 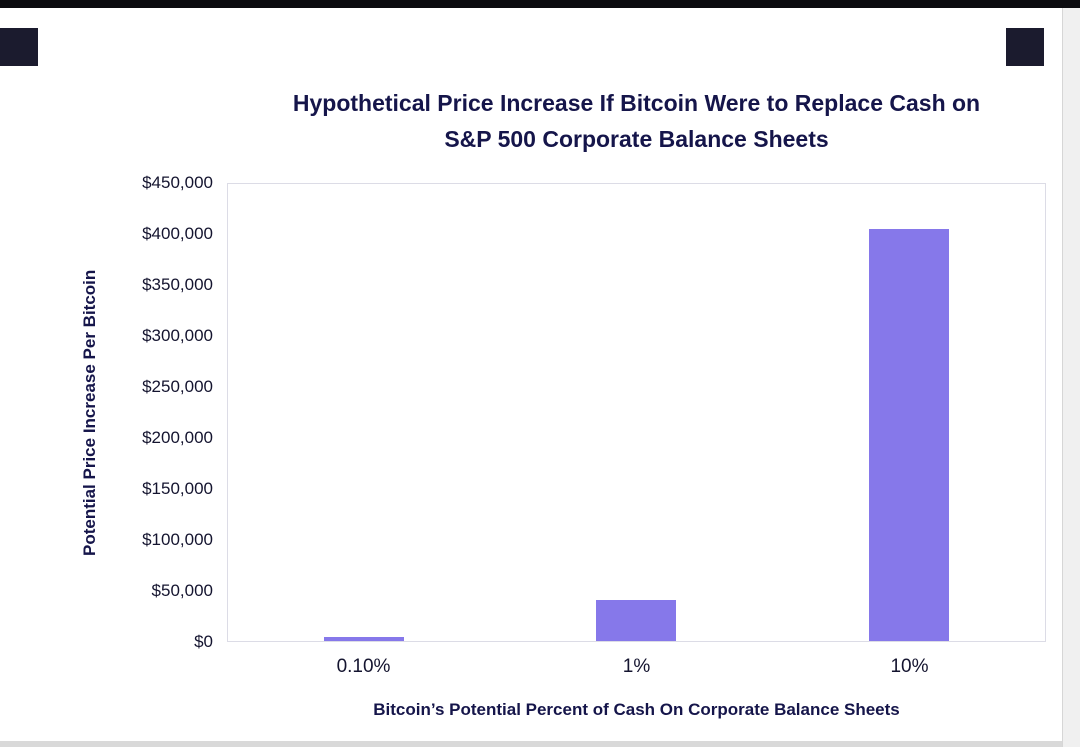 I want to click on bar-0.10%, so click(x=364, y=639).